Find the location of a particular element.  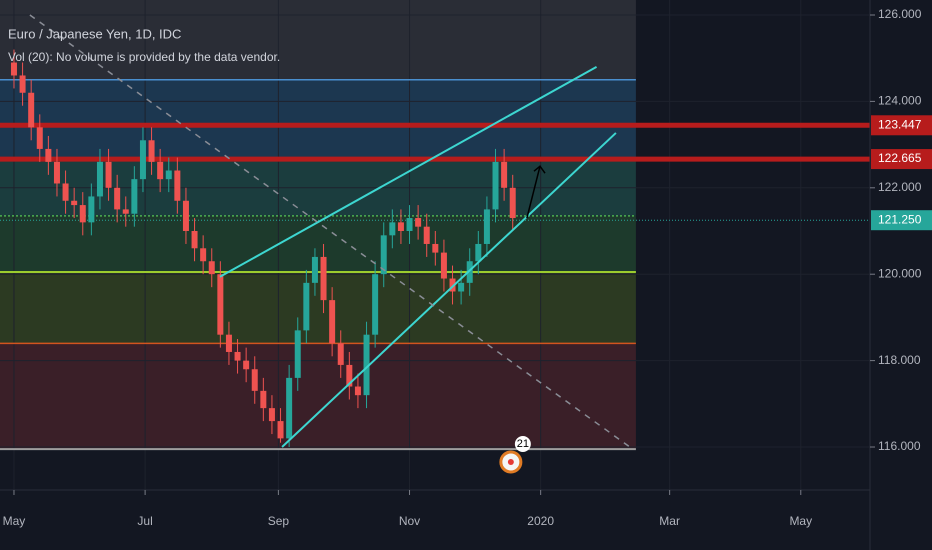

price-label: 123.447 is located at coordinates (900, 124).